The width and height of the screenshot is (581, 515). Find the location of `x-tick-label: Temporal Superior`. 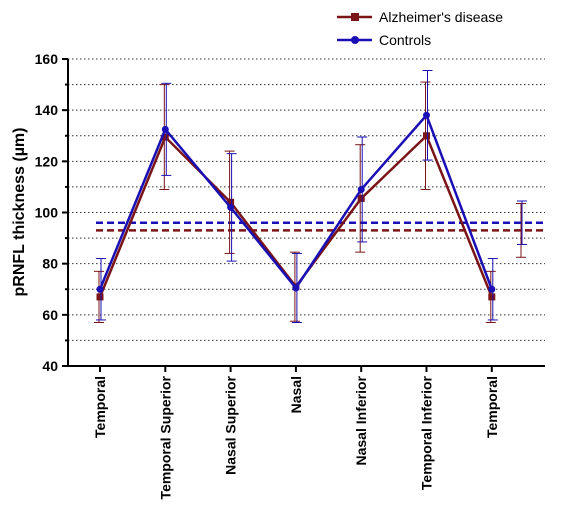

x-tick-label: Temporal Superior is located at coordinates (165, 437).